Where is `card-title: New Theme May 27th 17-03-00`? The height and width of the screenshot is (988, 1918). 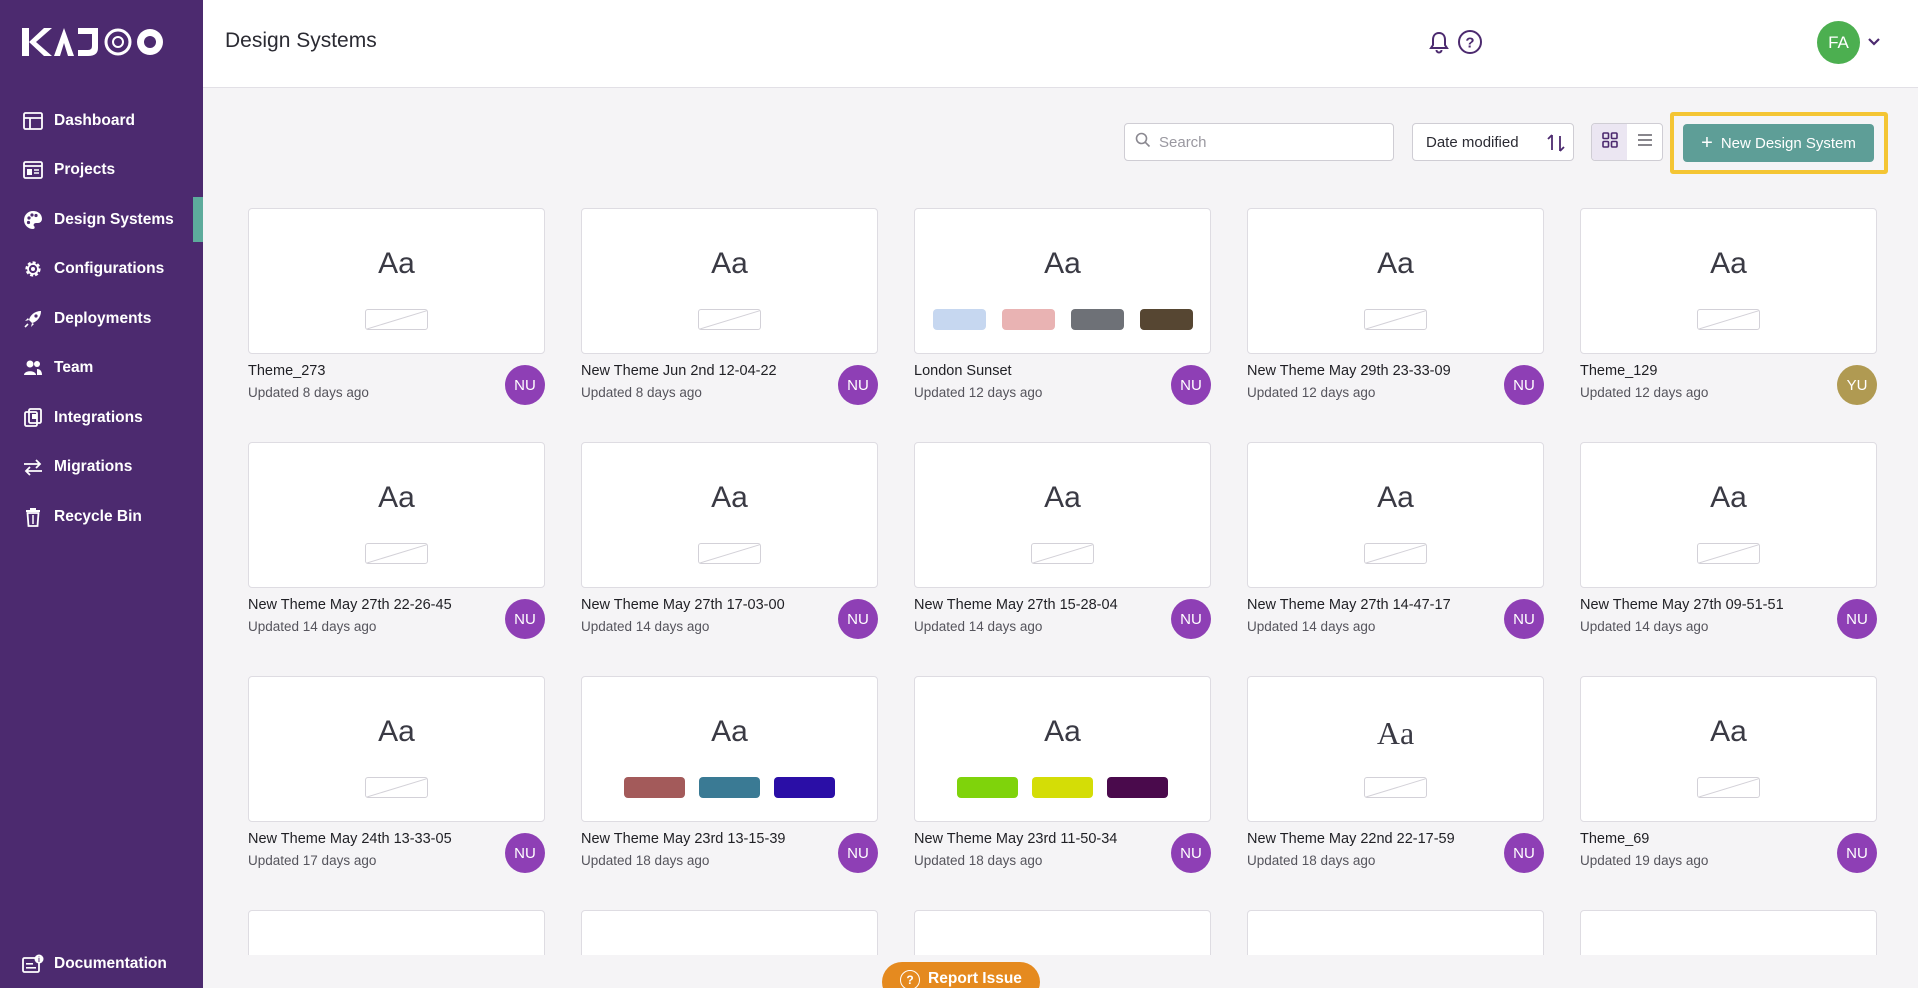
card-title: New Theme May 27th 17-03-00 is located at coordinates (683, 605).